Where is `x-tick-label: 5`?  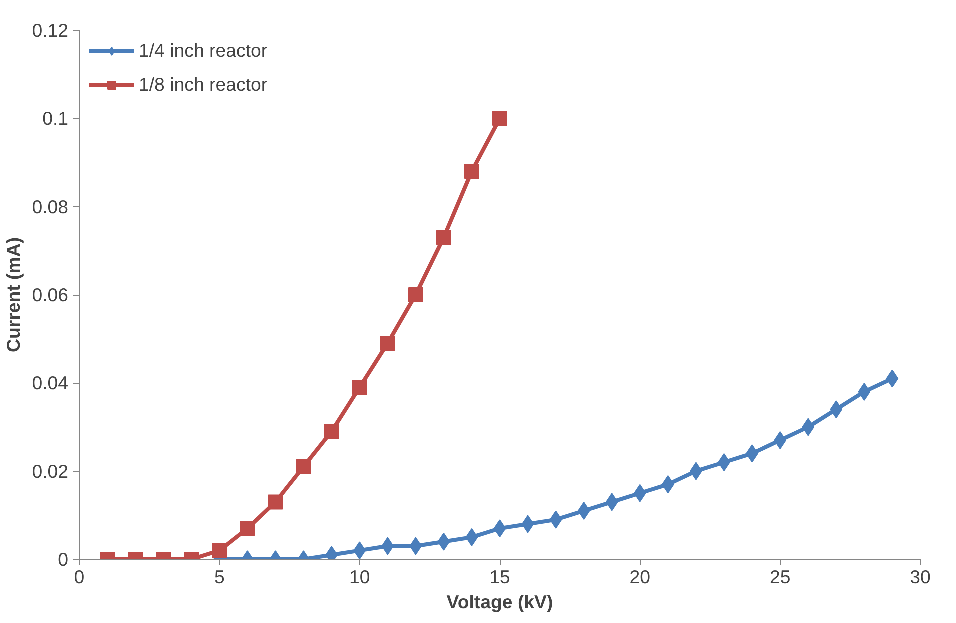 x-tick-label: 5 is located at coordinates (219, 577).